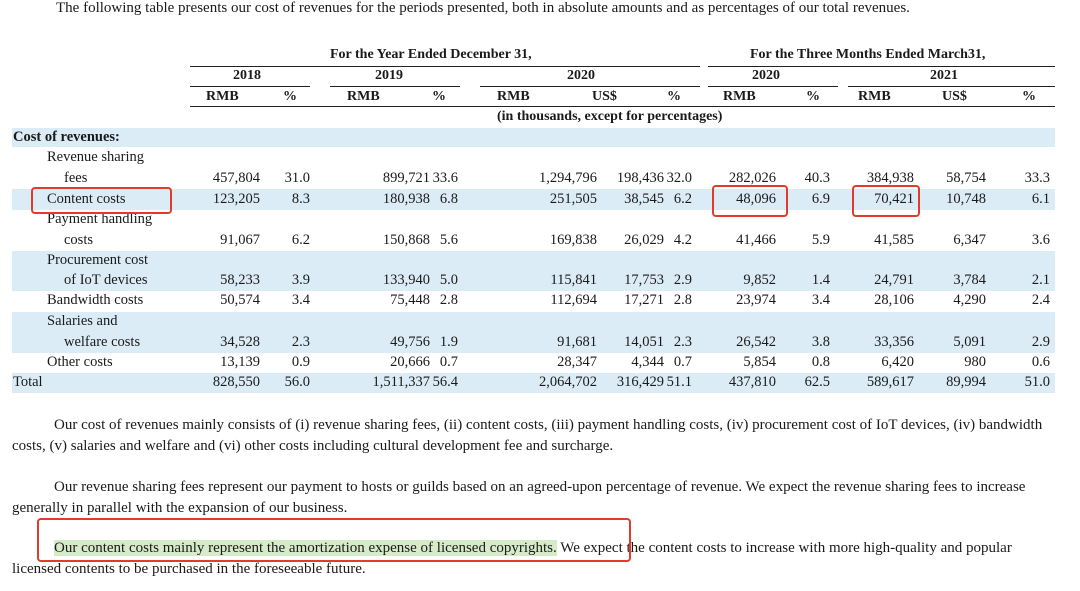 The height and width of the screenshot is (591, 1080). I want to click on annotation-box-highlight, so click(334, 540).